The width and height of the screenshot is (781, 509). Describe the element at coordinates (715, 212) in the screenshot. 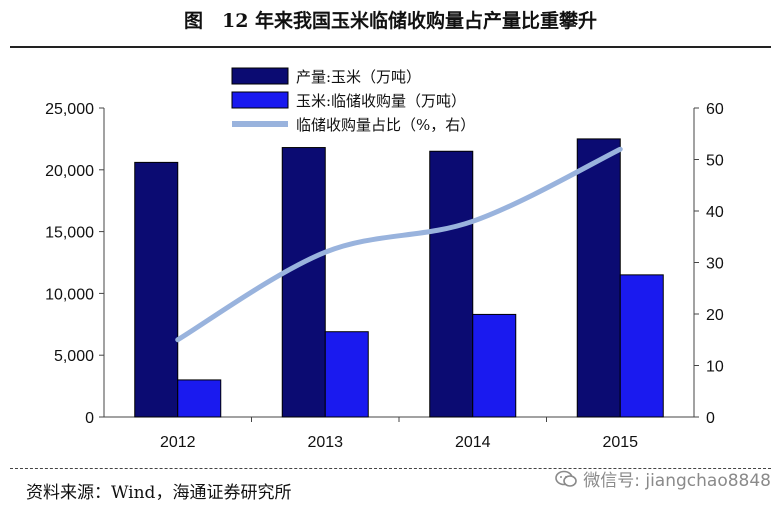

I see `right-tick-label: 40` at that location.